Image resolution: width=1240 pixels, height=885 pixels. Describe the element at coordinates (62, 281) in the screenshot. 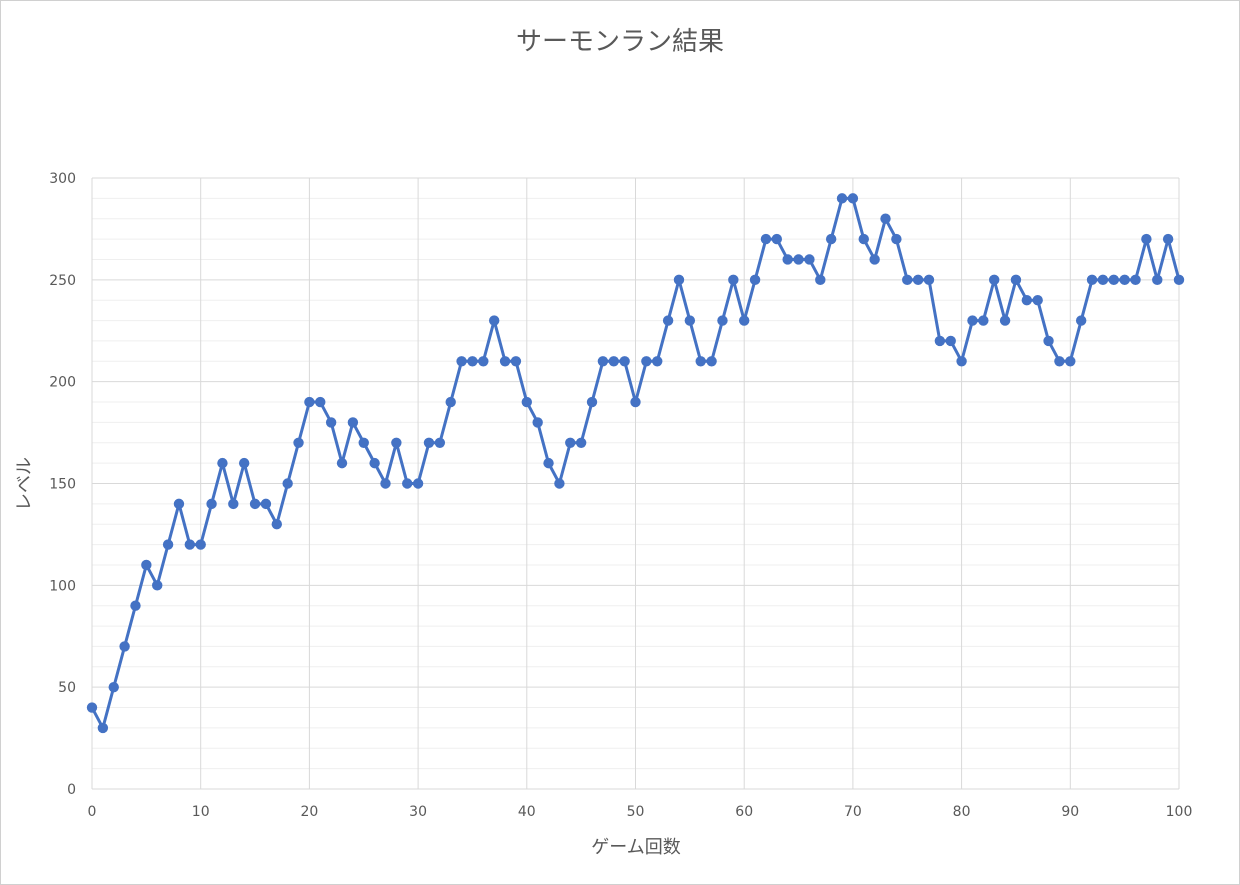

I see `y-tick-label: 250` at that location.